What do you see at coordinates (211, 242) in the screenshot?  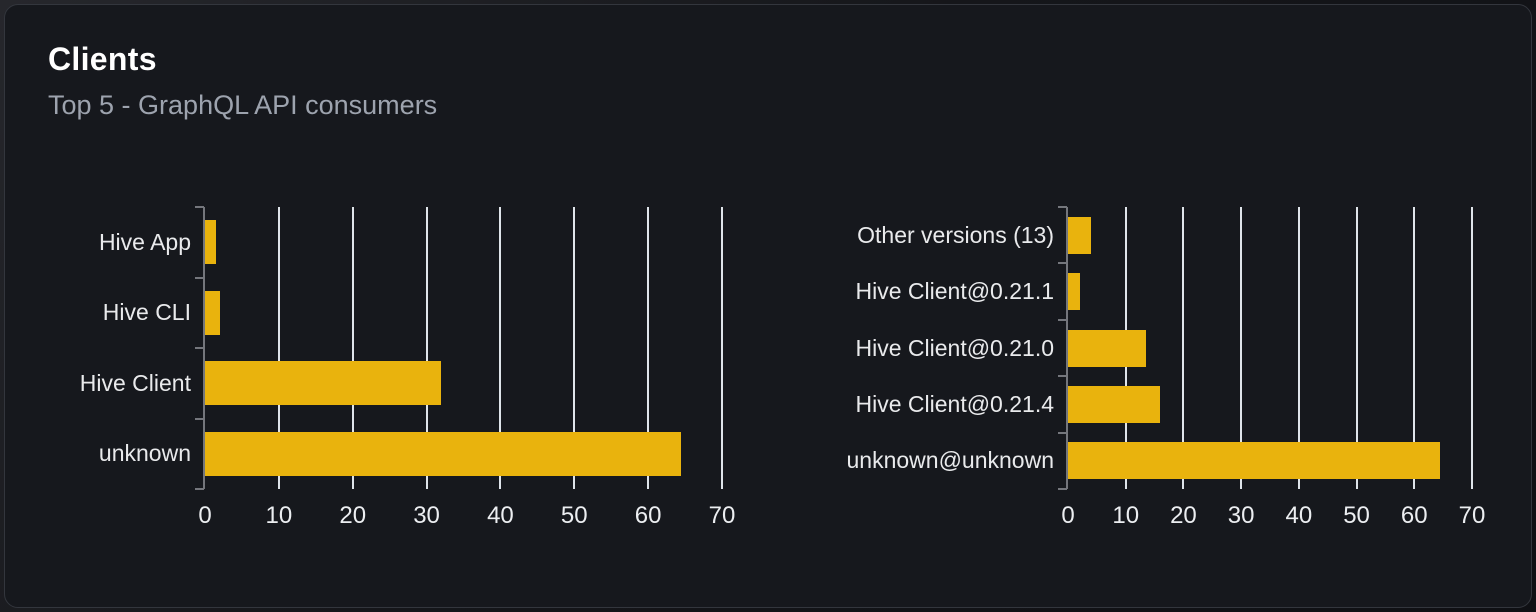 I see `bar-hive-app` at bounding box center [211, 242].